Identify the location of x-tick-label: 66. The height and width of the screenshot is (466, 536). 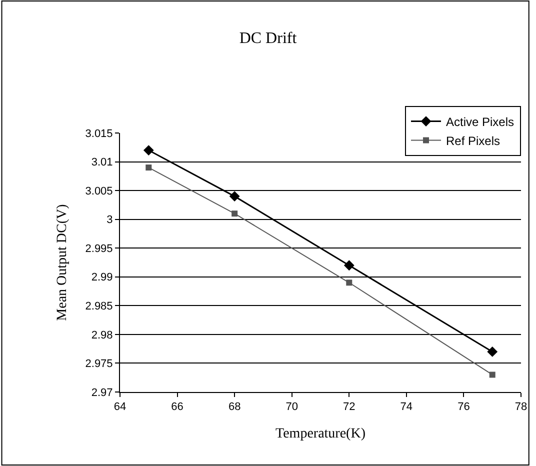
(177, 407).